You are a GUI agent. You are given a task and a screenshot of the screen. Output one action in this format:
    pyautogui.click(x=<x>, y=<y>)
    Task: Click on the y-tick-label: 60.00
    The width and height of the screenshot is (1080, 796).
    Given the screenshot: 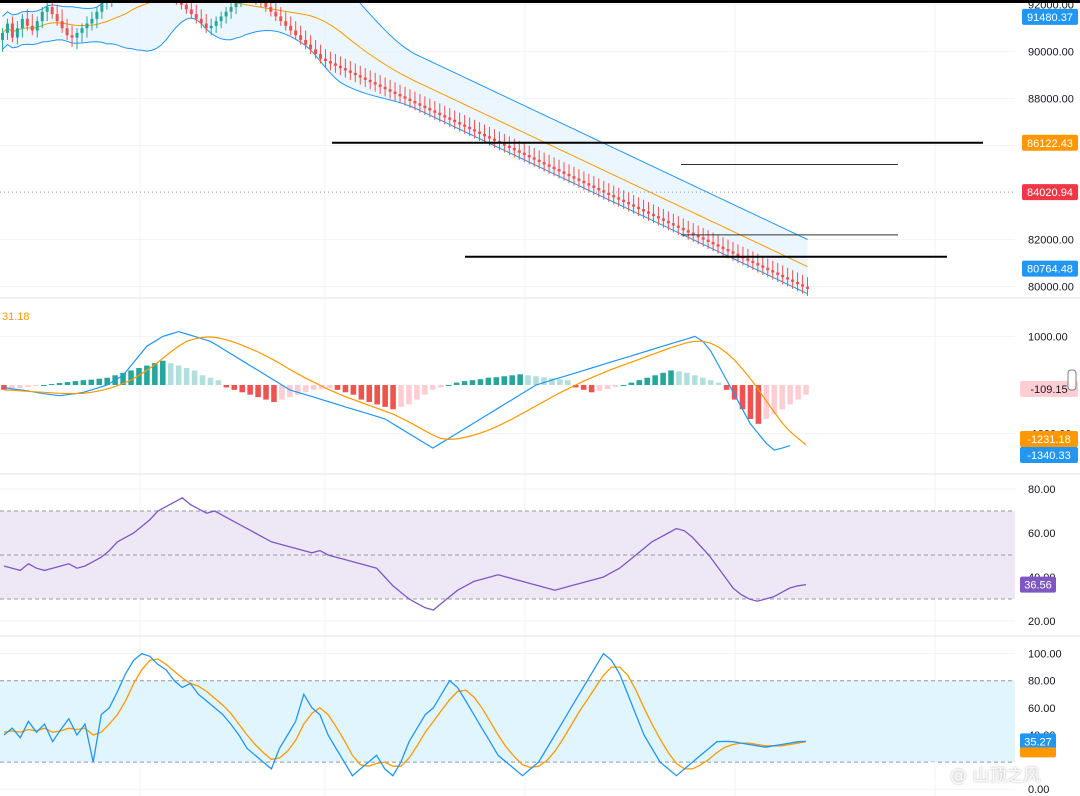 What is the action you would take?
    pyautogui.click(x=1042, y=534)
    